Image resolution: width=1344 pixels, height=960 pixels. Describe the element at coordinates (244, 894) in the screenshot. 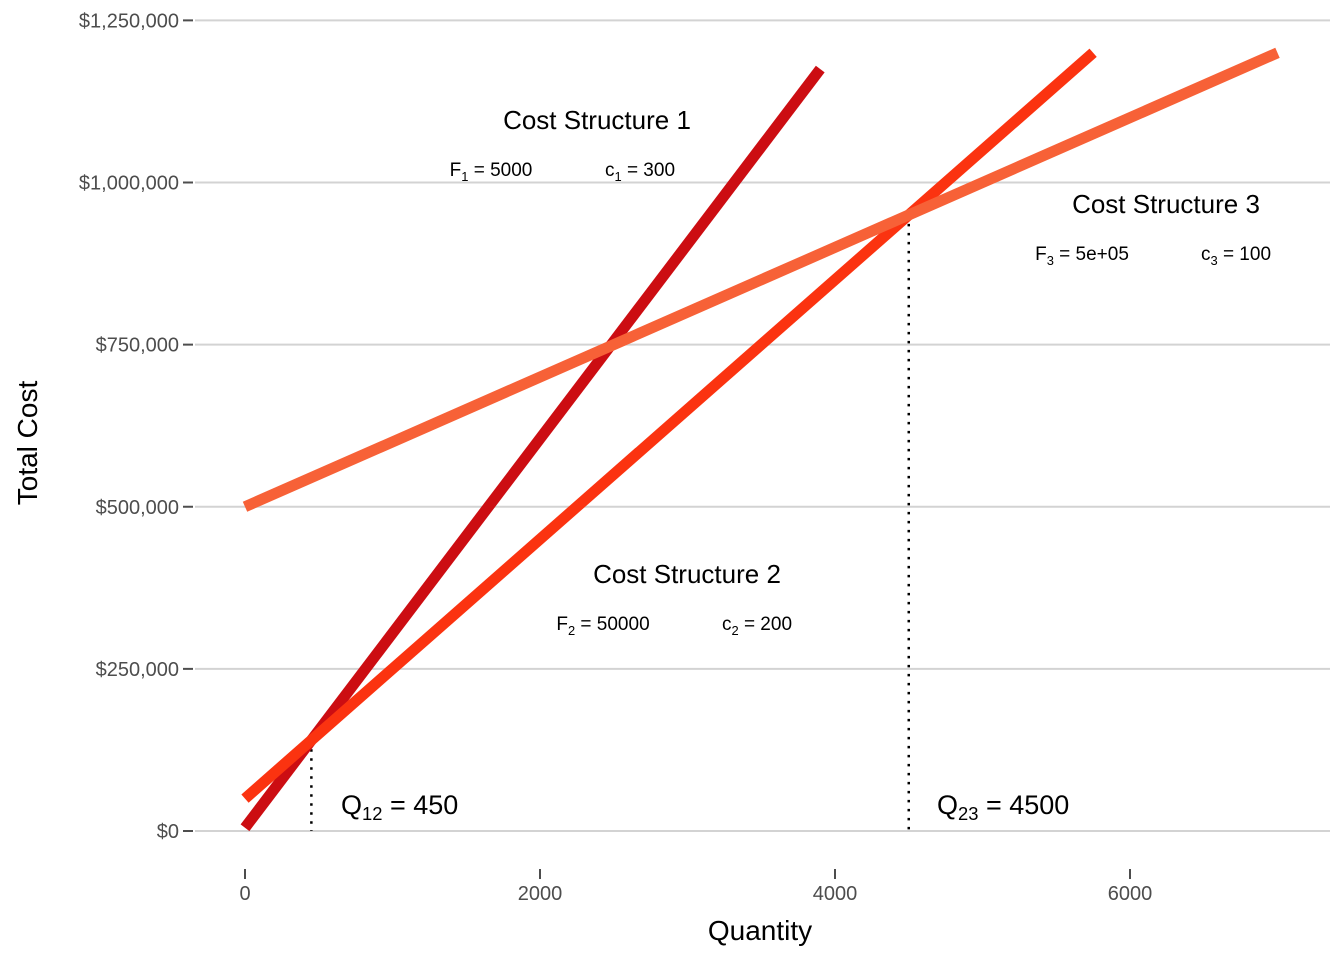

I see `x-tick-label-0: 0` at that location.